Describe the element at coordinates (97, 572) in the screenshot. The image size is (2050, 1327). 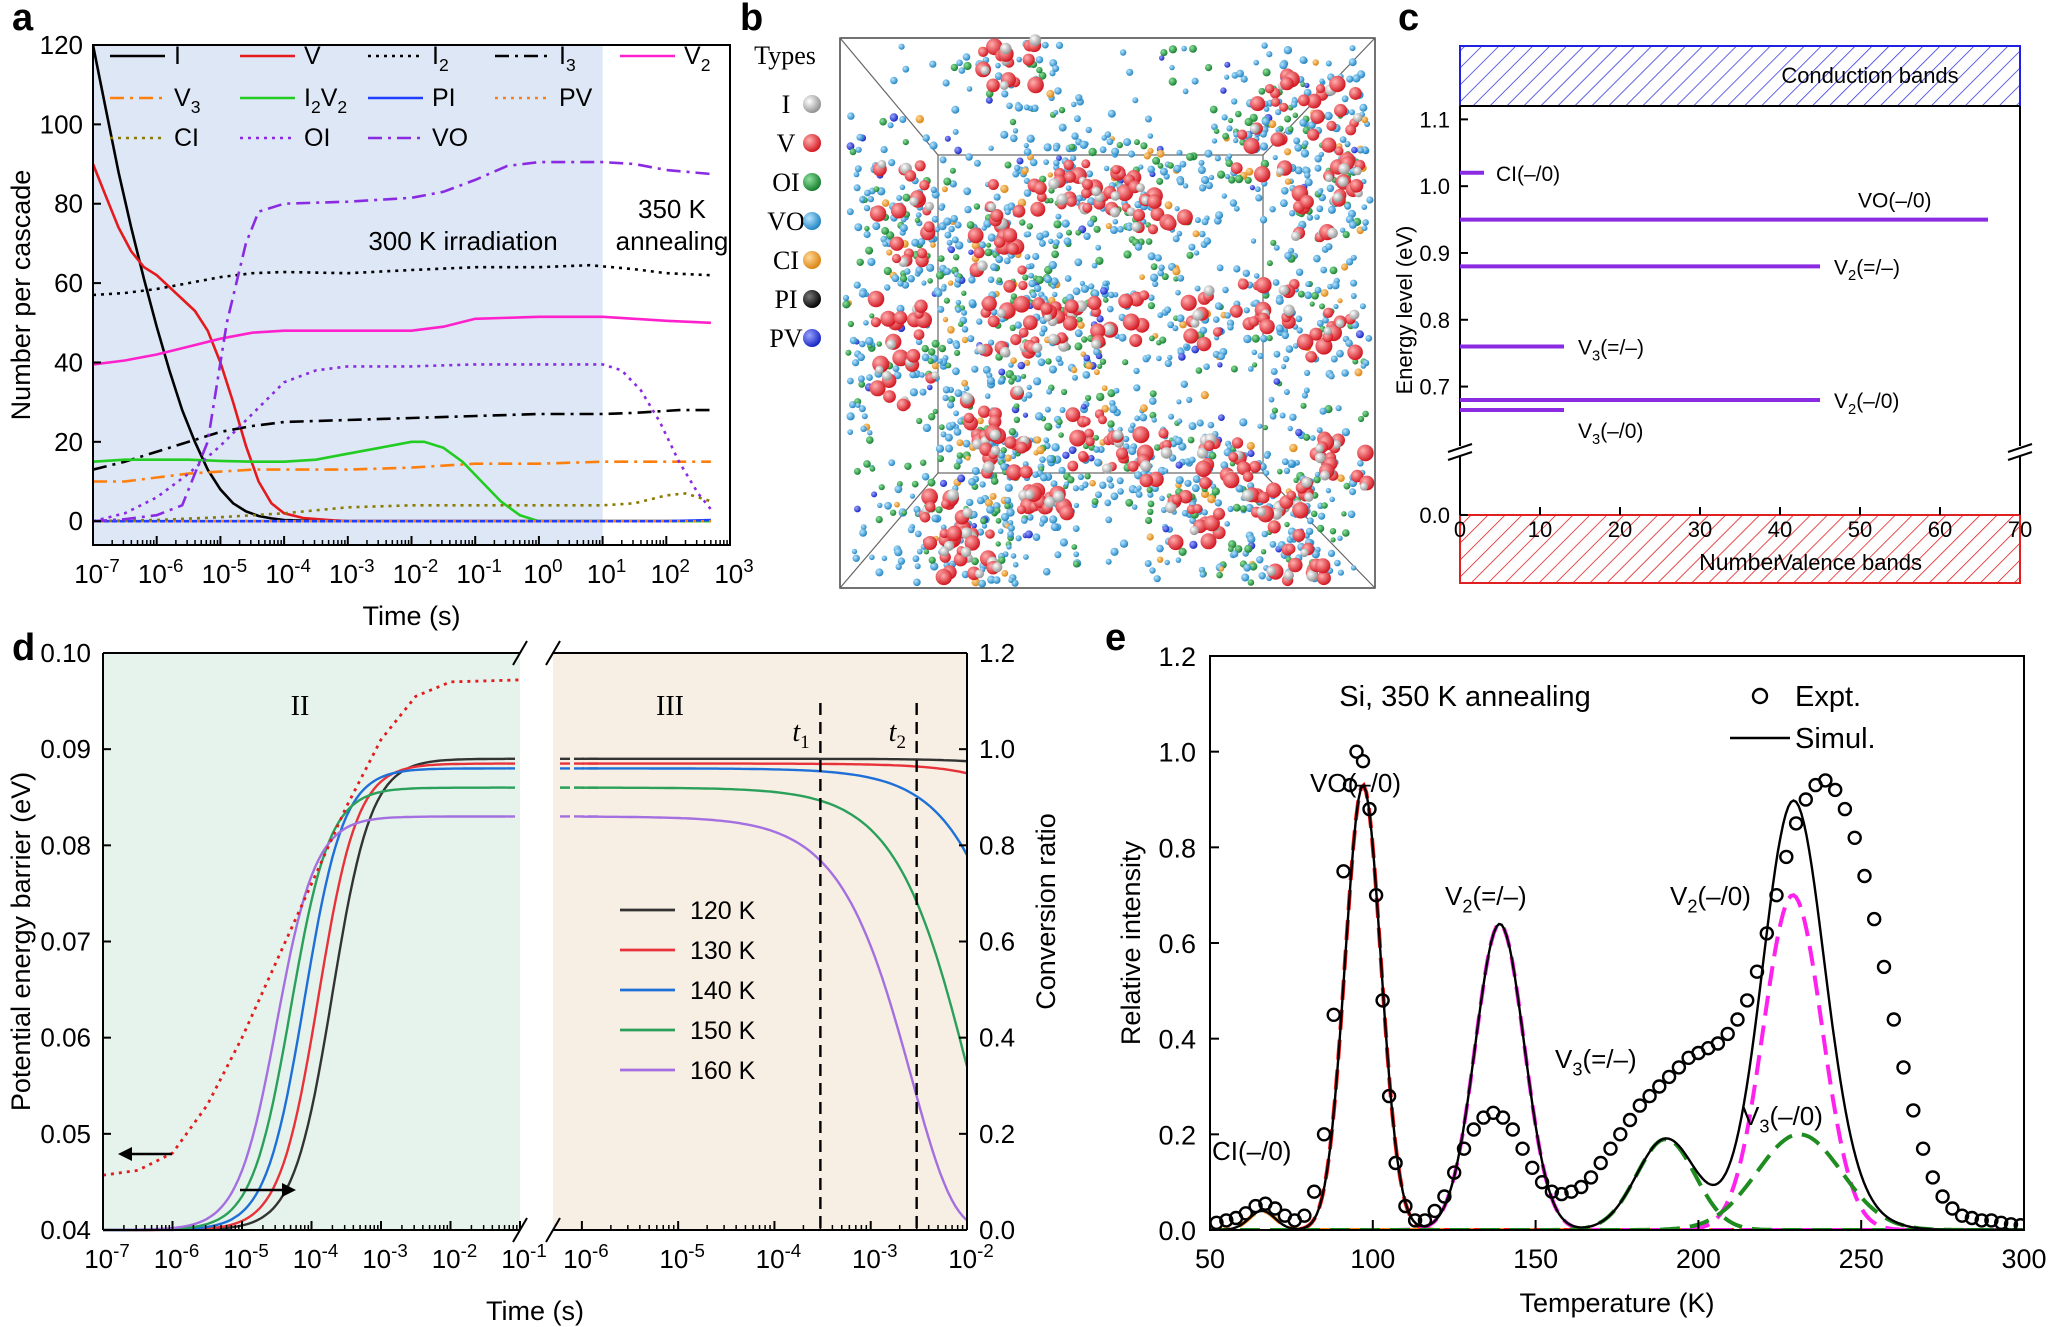
I see `x-tick-label: 10⁻⁷` at that location.